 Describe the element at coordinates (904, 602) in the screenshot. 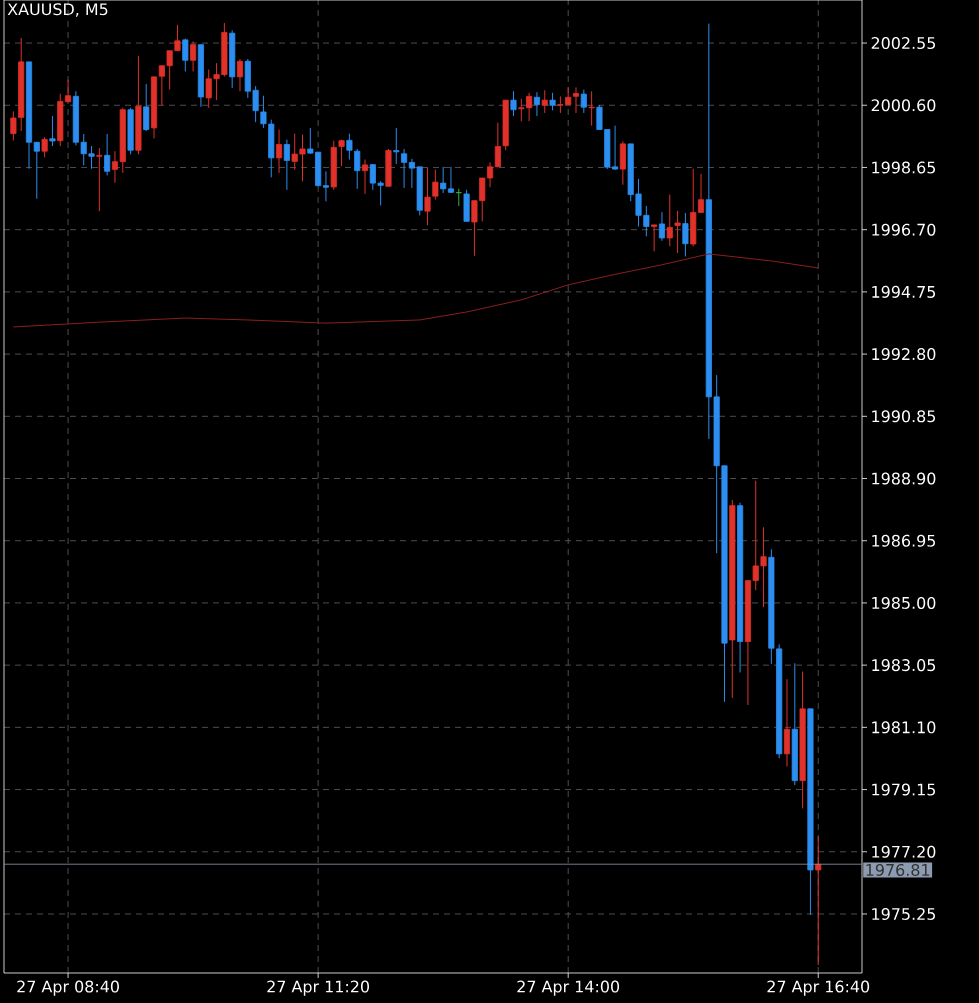

I see `y-tick-label: 1985.00` at that location.